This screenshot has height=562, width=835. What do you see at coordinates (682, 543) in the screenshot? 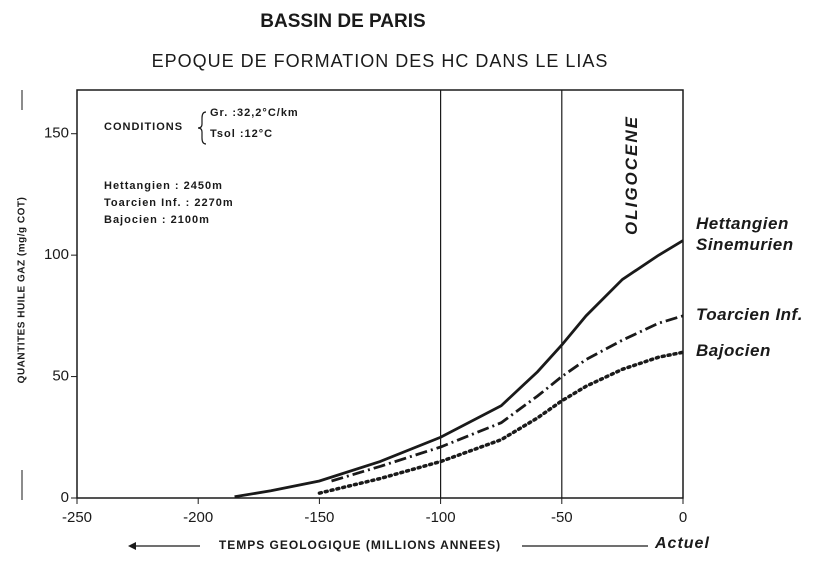
I see `x-end-label: Actuel` at bounding box center [682, 543].